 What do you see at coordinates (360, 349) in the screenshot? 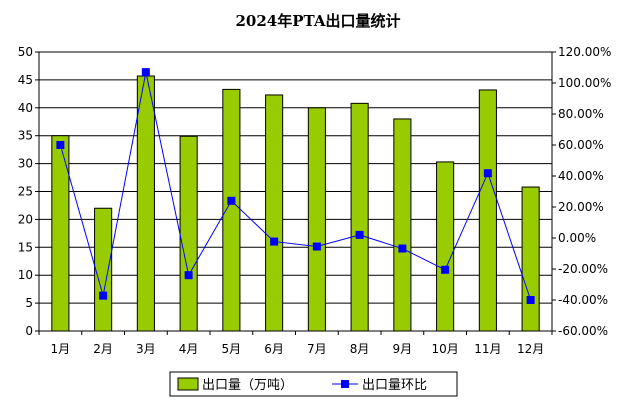
I see `x-tick-label: 8月` at bounding box center [360, 349].